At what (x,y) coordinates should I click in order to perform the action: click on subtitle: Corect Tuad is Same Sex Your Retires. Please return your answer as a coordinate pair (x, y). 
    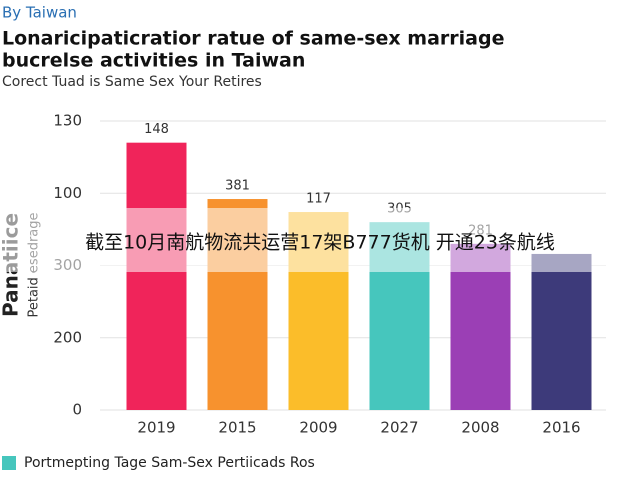
    Looking at the image, I should click on (132, 82).